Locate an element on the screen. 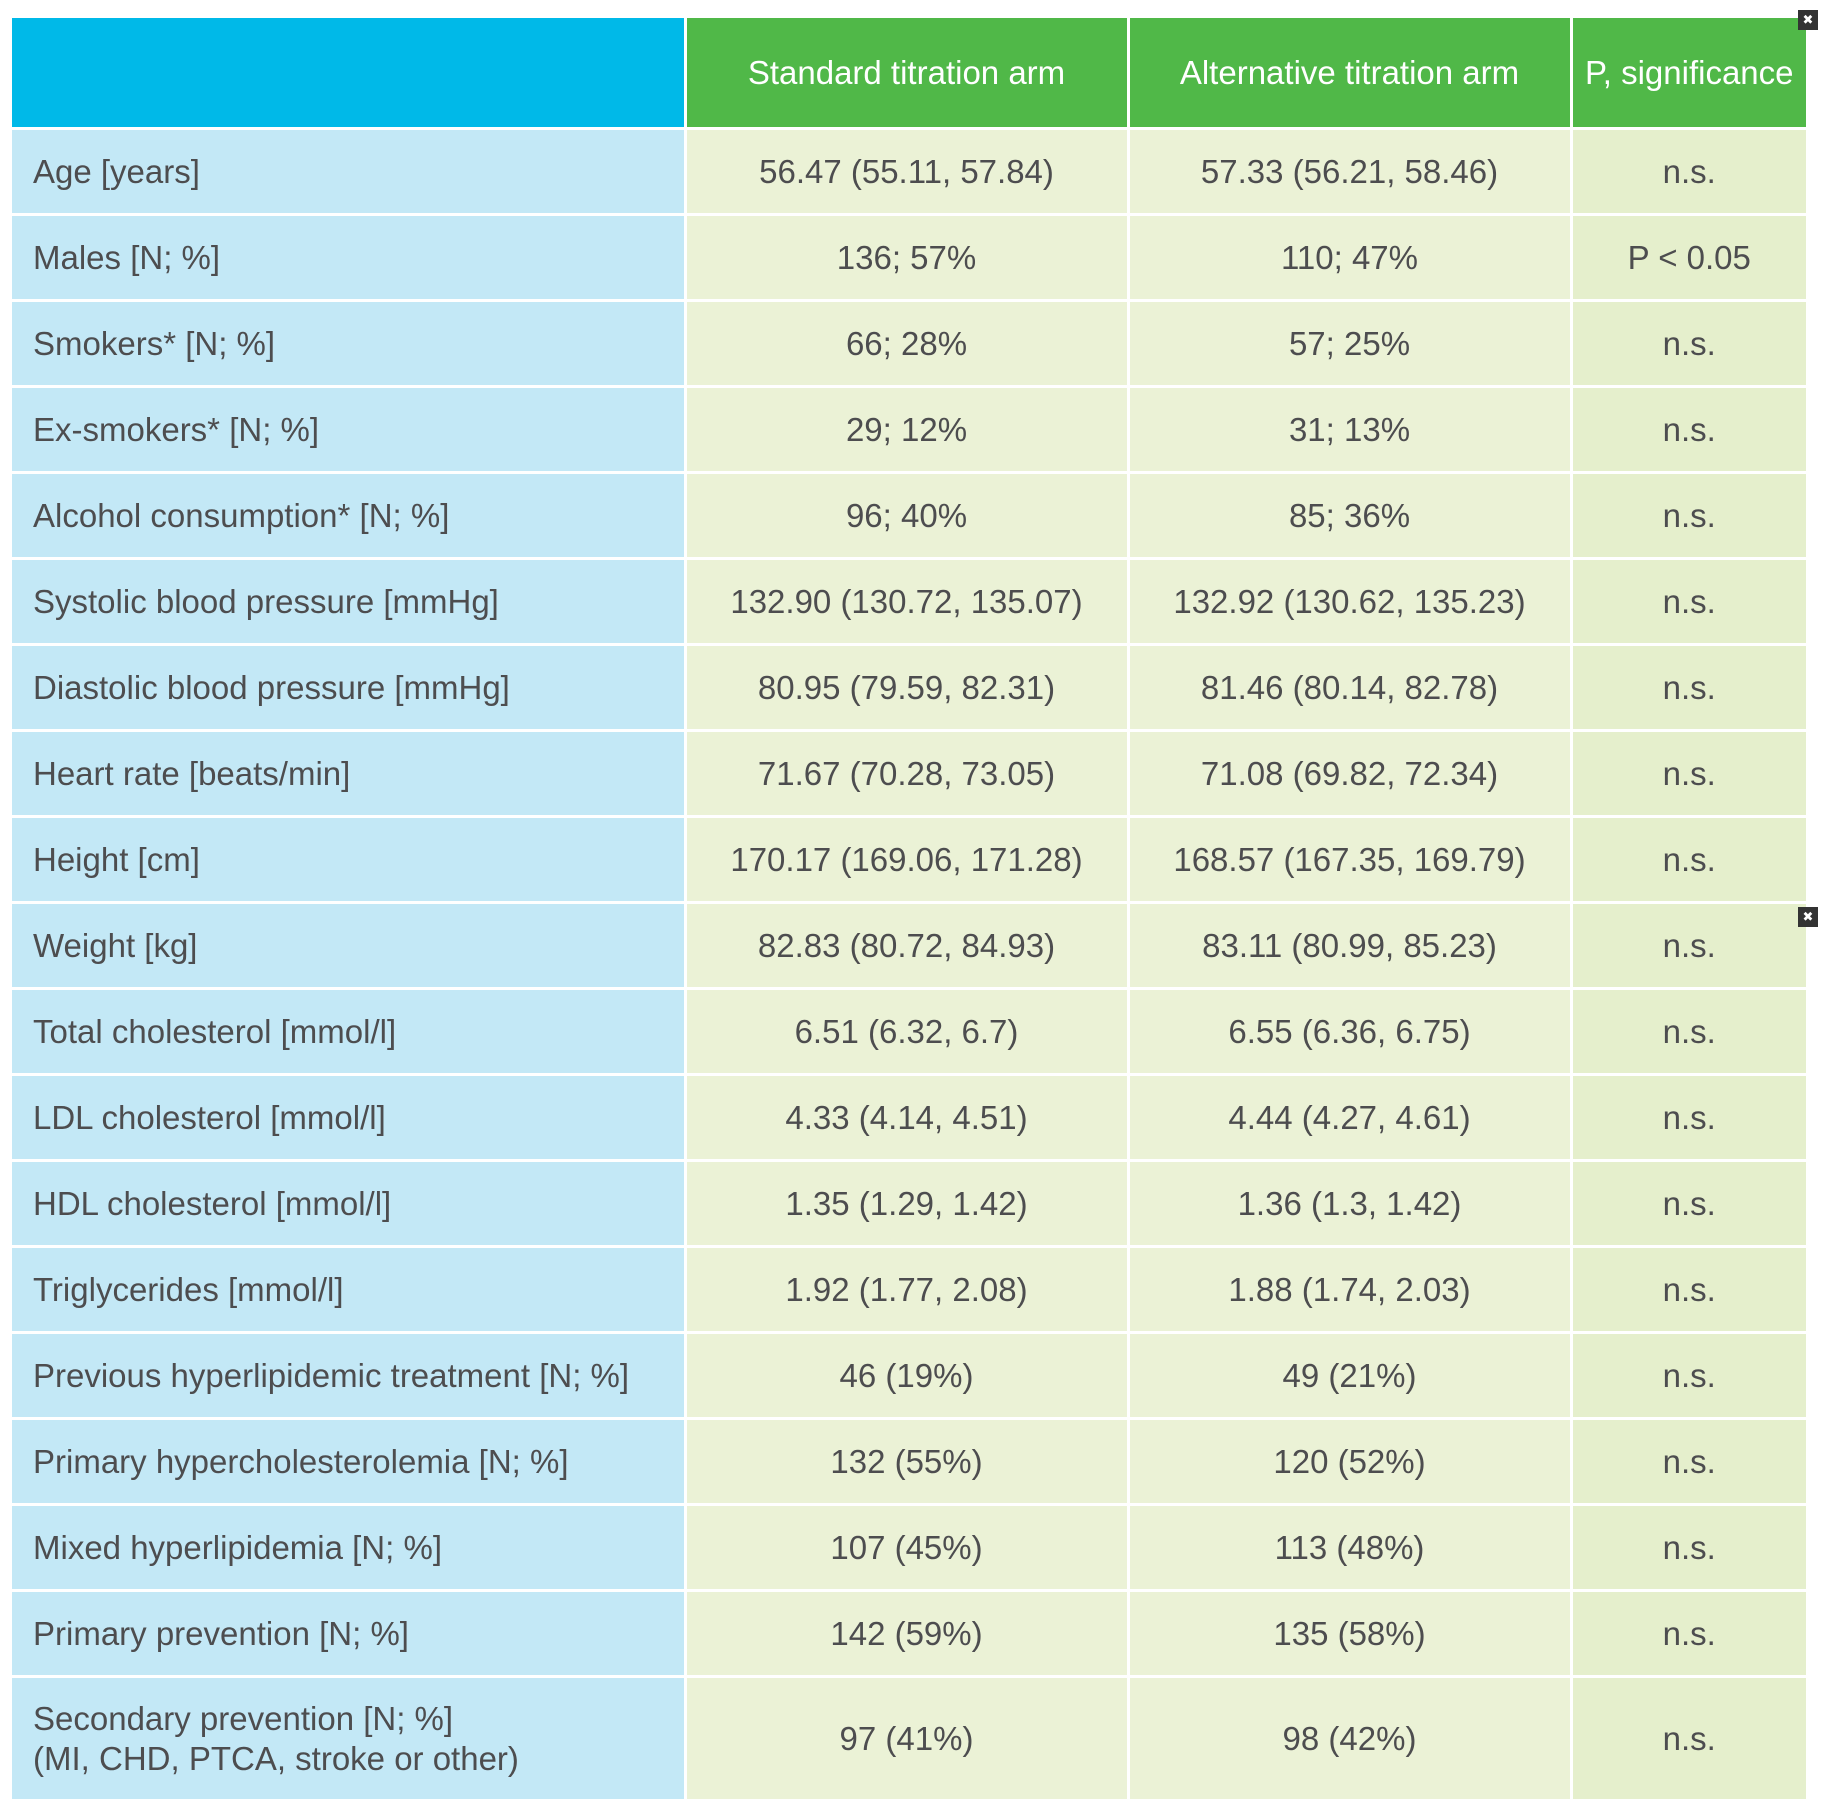 This screenshot has height=1808, width=1821. standard-arm-value: 71.67 (70.28, 73.05) is located at coordinates (905, 773).